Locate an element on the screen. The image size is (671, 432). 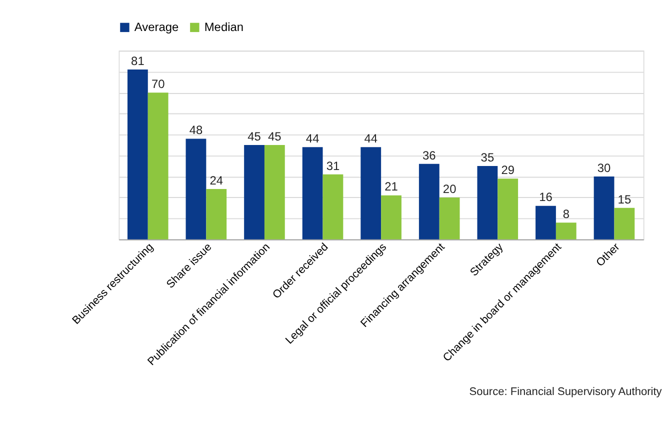
data-label: 21 is located at coordinates (391, 187).